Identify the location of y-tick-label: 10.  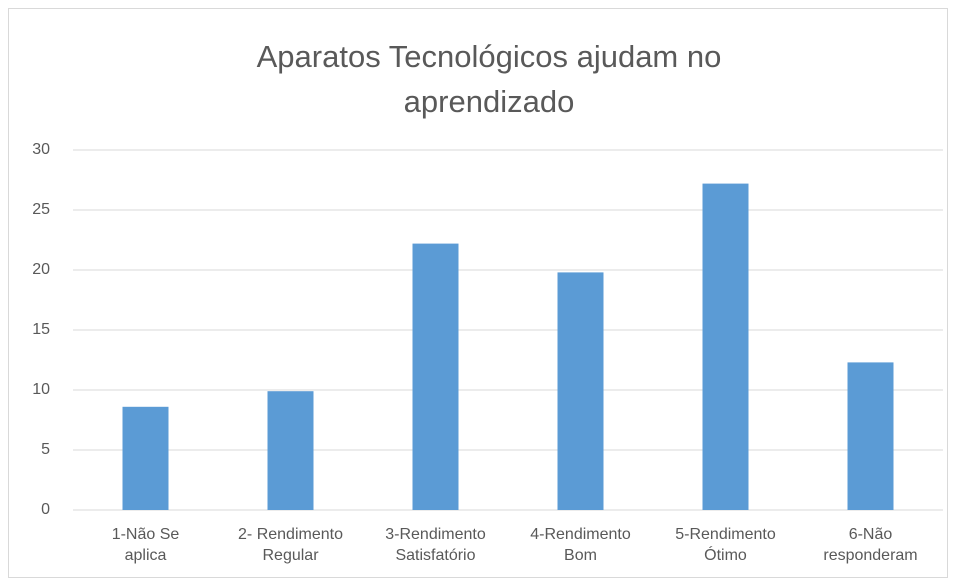
(41, 389).